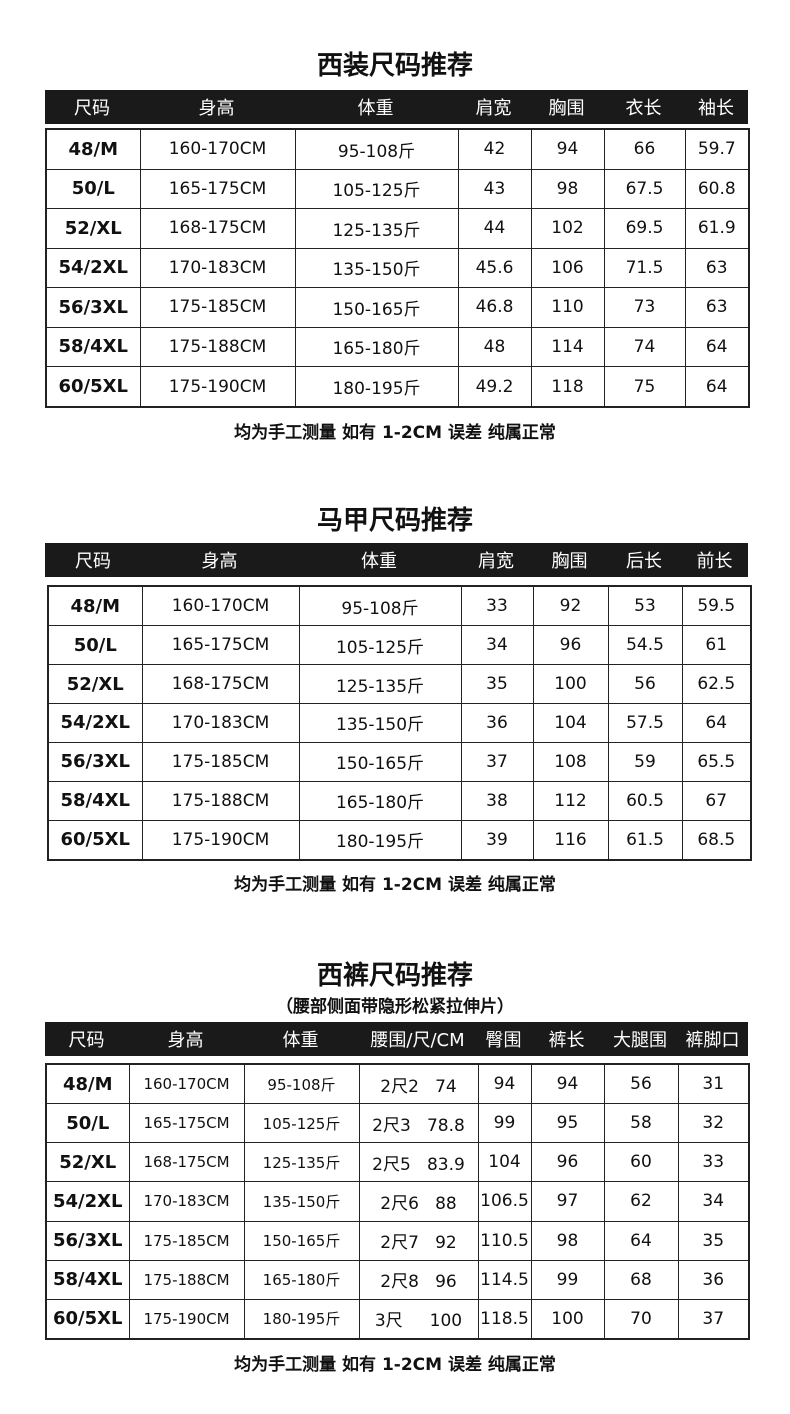  Describe the element at coordinates (418, 1084) in the screenshot. I see `table-cell: 2尺2 74` at that location.